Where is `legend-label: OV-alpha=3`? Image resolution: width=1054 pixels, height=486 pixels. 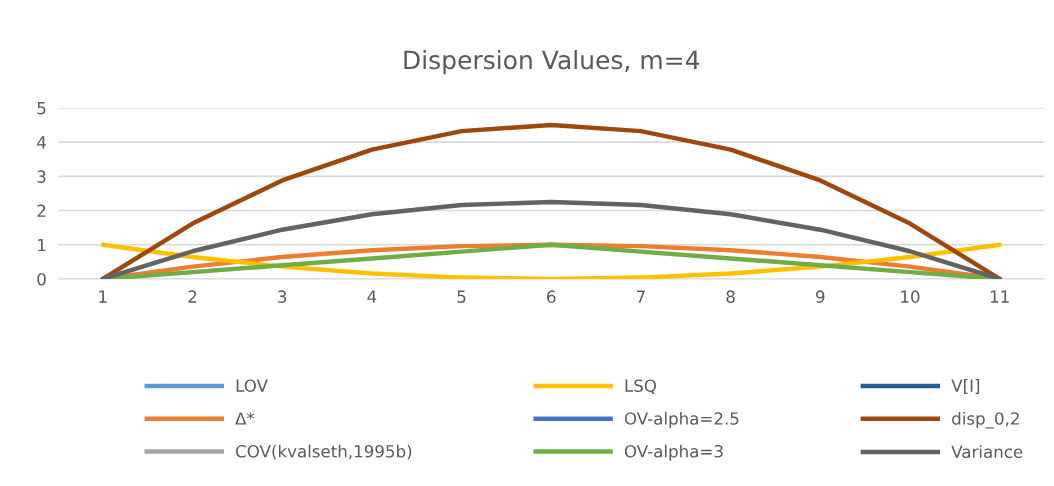
legend-label: OV-alpha=3 is located at coordinates (673, 452).